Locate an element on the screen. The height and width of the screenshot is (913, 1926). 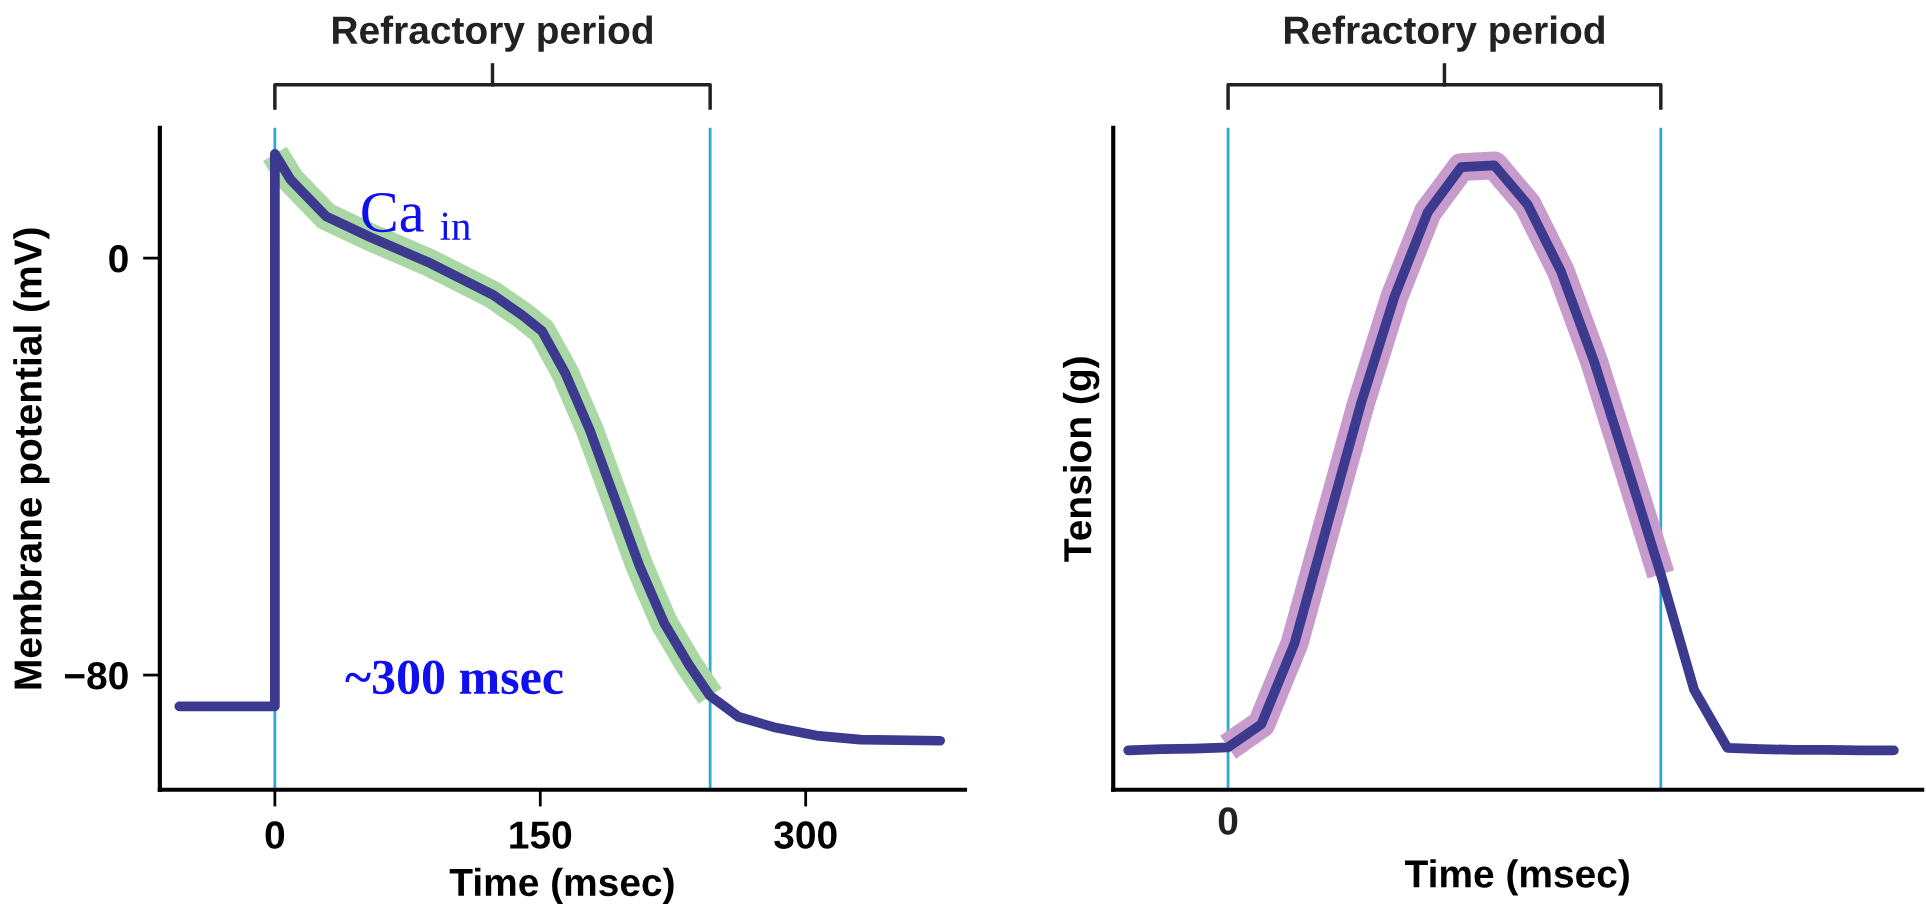
x-tick-label: 150 is located at coordinates (541, 835).